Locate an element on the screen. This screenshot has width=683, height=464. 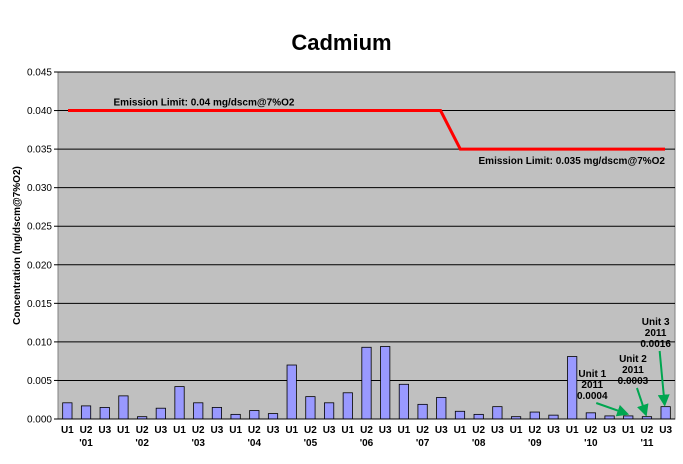
y-tick-label: 0.000 is located at coordinates (39, 420).